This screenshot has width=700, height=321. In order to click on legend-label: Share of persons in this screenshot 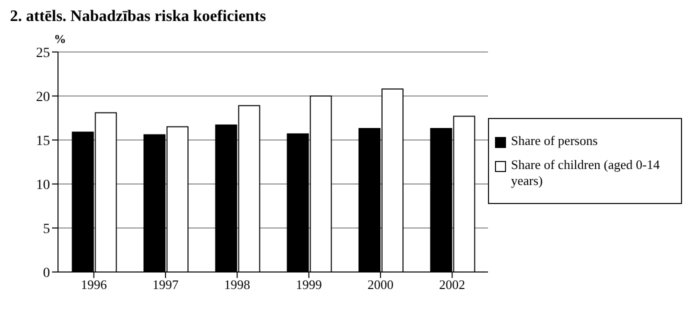, I will do `click(554, 141)`.